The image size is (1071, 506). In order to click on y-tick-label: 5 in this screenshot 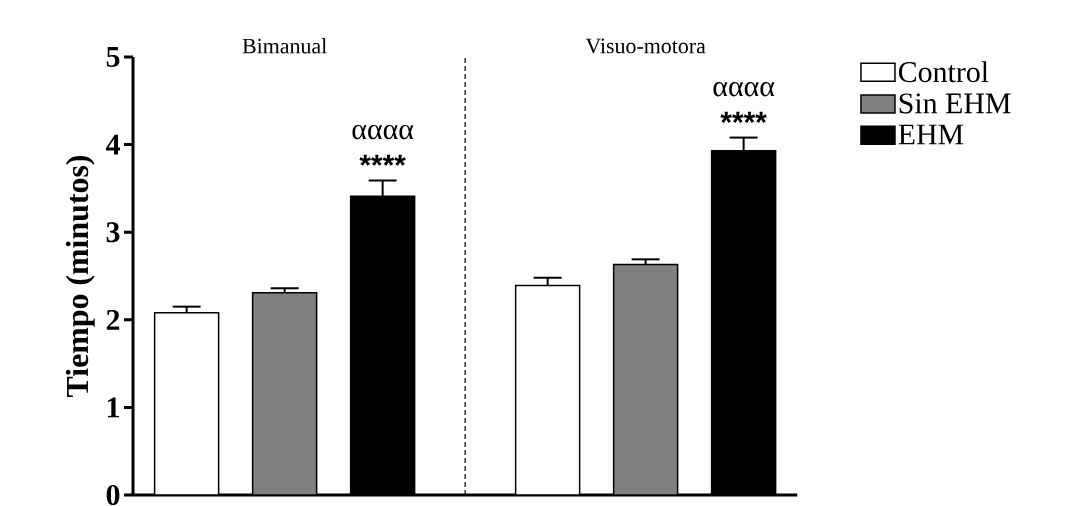, I will do `click(113, 57)`.